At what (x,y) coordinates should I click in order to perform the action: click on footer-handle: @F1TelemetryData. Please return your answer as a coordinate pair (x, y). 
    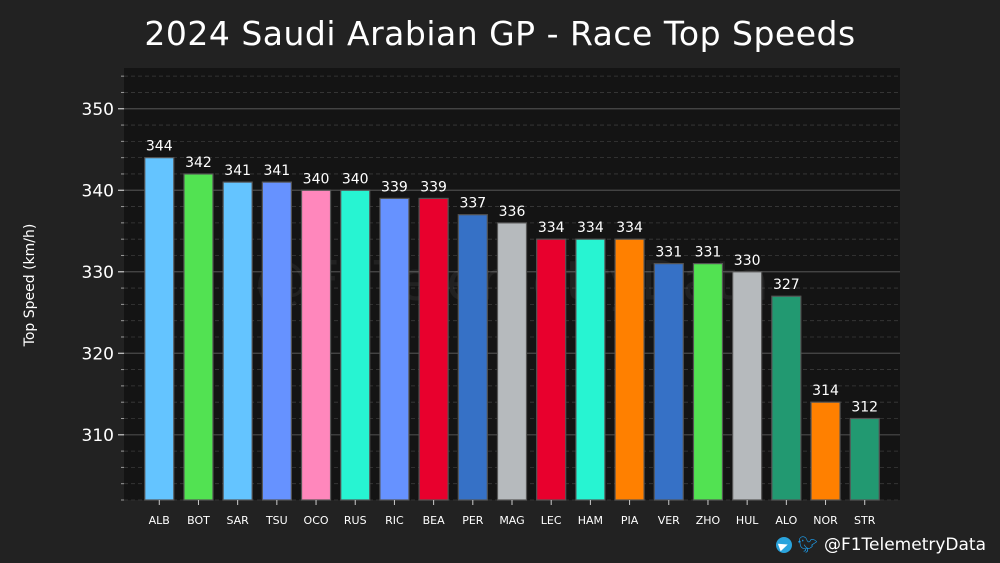
    Looking at the image, I should click on (904, 545).